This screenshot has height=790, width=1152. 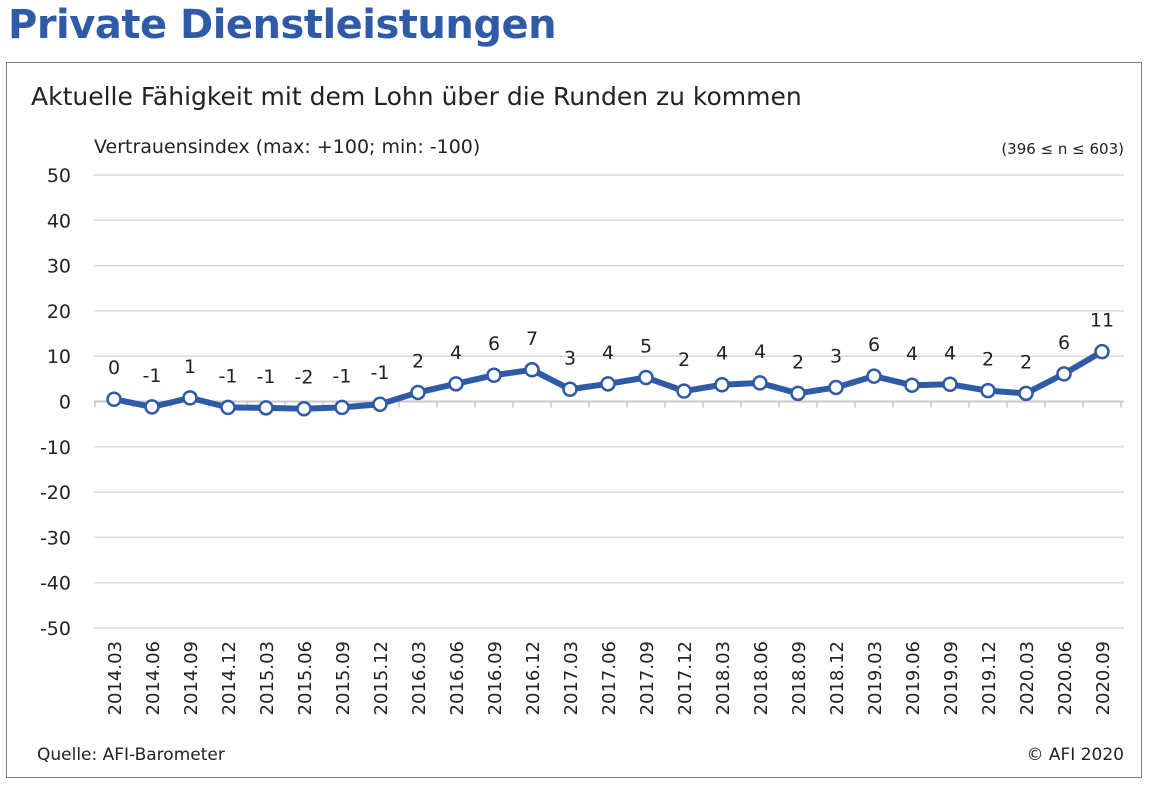 What do you see at coordinates (837, 678) in the screenshot?
I see `x-tick-label: 2018.12` at bounding box center [837, 678].